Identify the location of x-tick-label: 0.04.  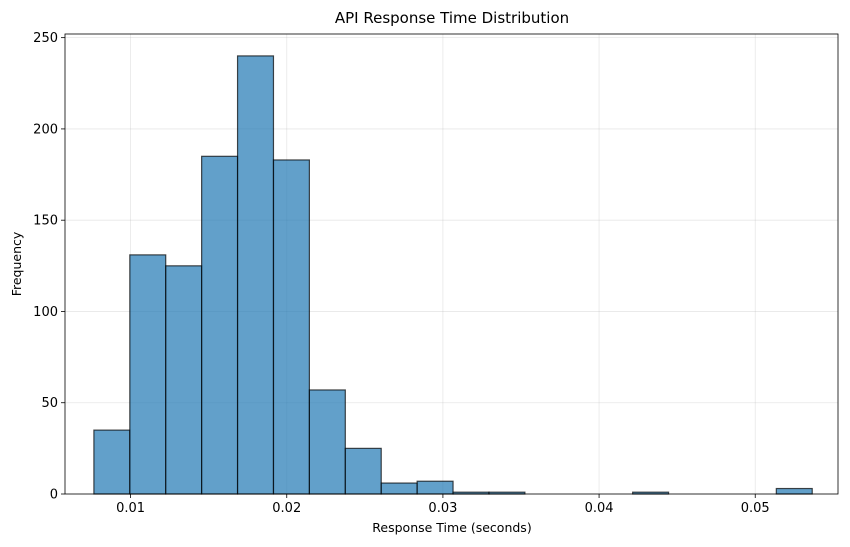
(599, 508).